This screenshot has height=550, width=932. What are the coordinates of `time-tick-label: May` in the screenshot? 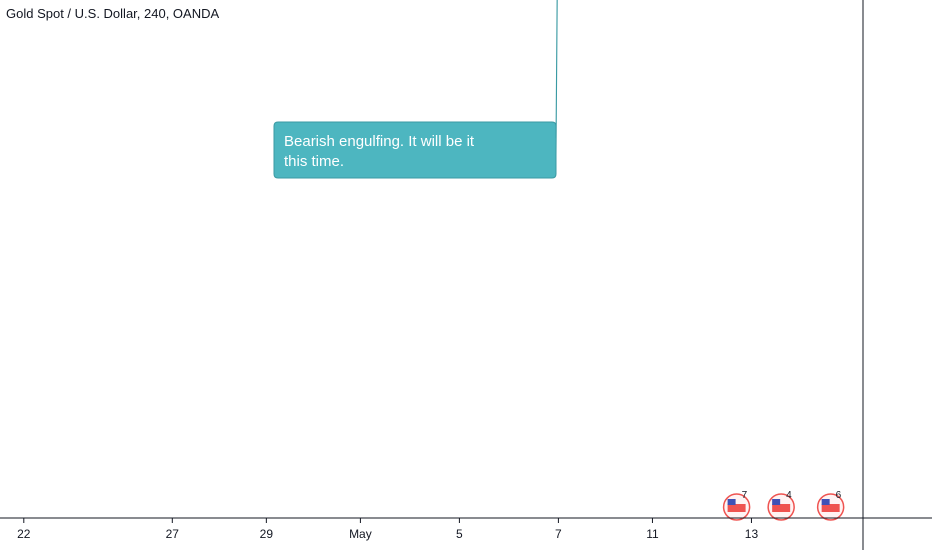 It's located at (360, 534).